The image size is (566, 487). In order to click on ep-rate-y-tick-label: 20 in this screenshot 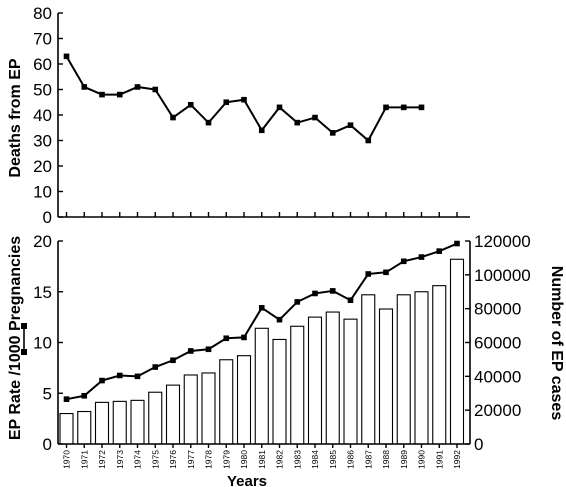, I will do `click(42, 241)`.